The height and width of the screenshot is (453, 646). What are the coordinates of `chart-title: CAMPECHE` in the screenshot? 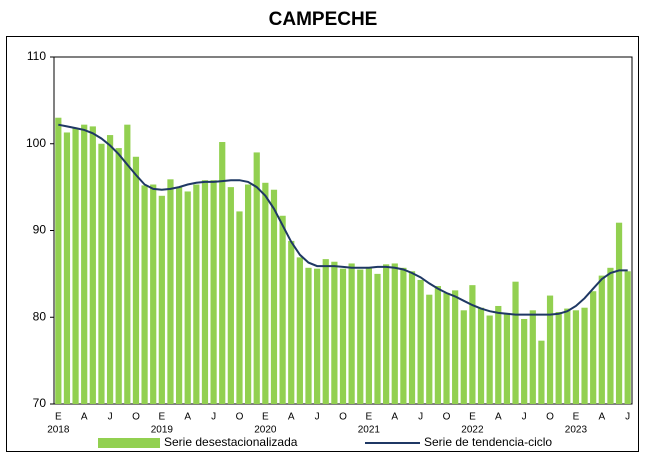 It's located at (323, 19).